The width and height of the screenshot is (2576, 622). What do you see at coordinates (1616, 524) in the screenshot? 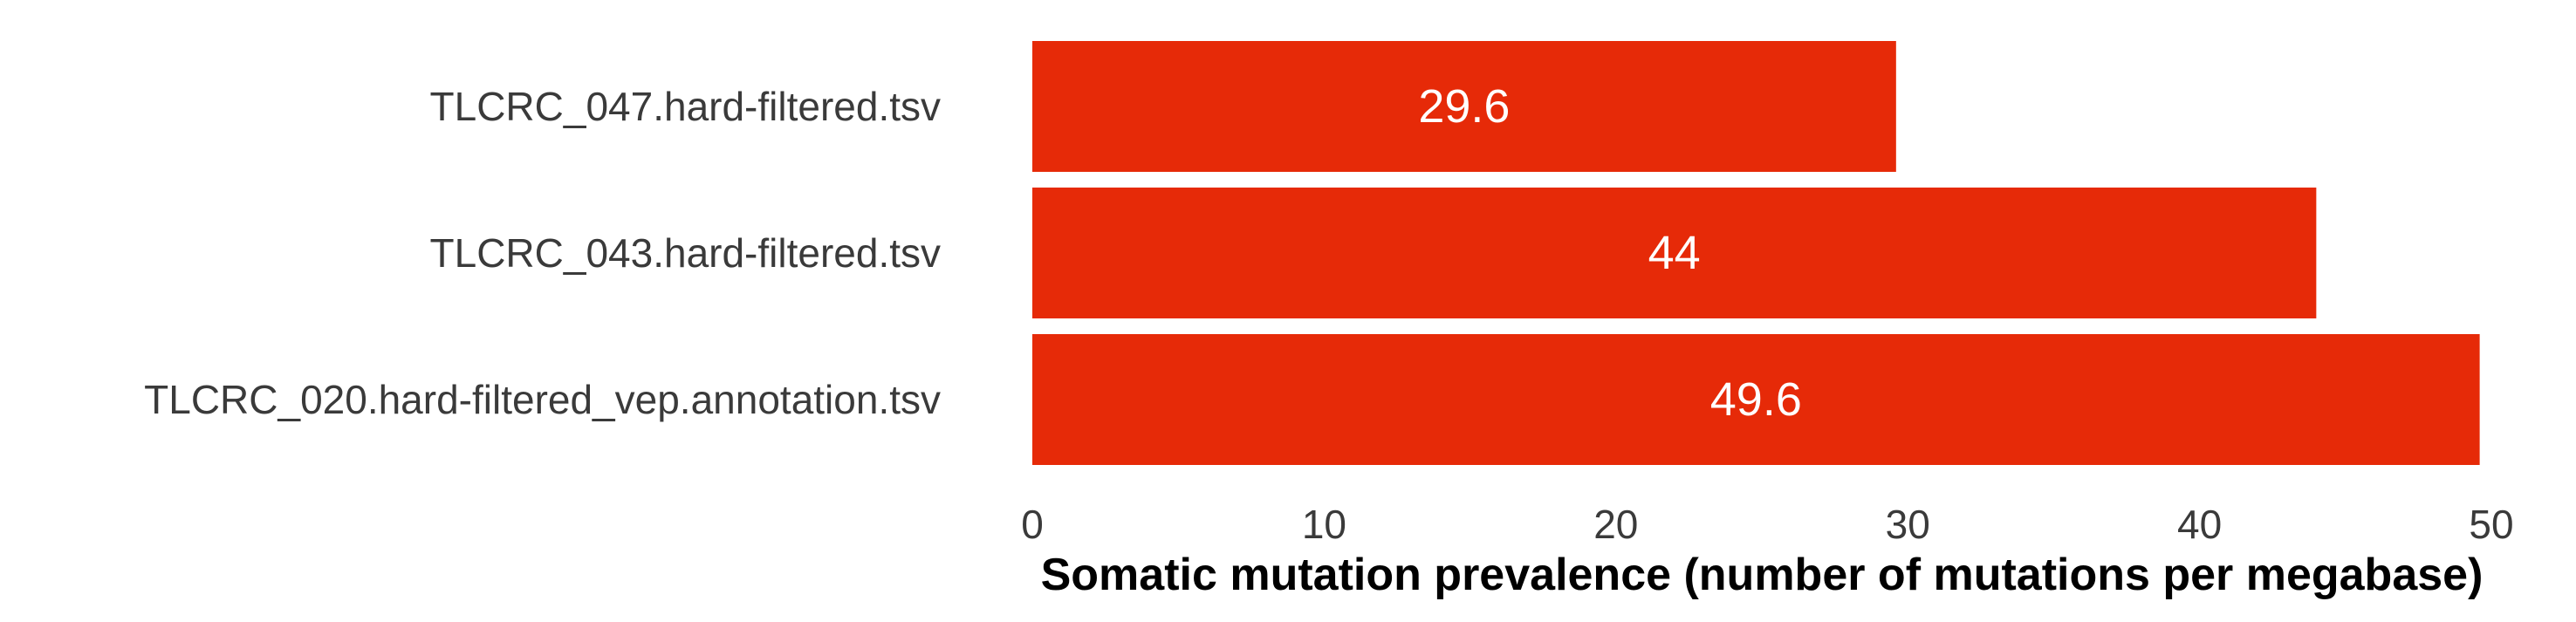
I see `x-tick-label: 20` at bounding box center [1616, 524].